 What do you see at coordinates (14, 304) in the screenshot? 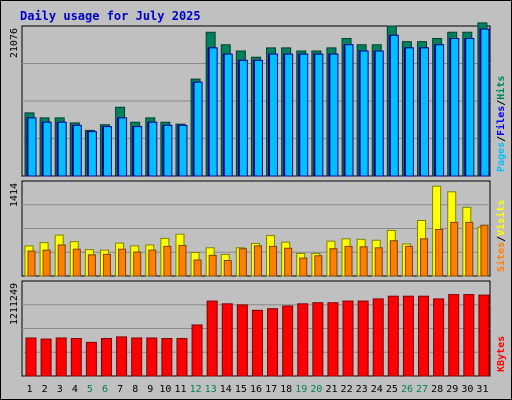
I see `axis-max-label: 1211249` at bounding box center [14, 304].